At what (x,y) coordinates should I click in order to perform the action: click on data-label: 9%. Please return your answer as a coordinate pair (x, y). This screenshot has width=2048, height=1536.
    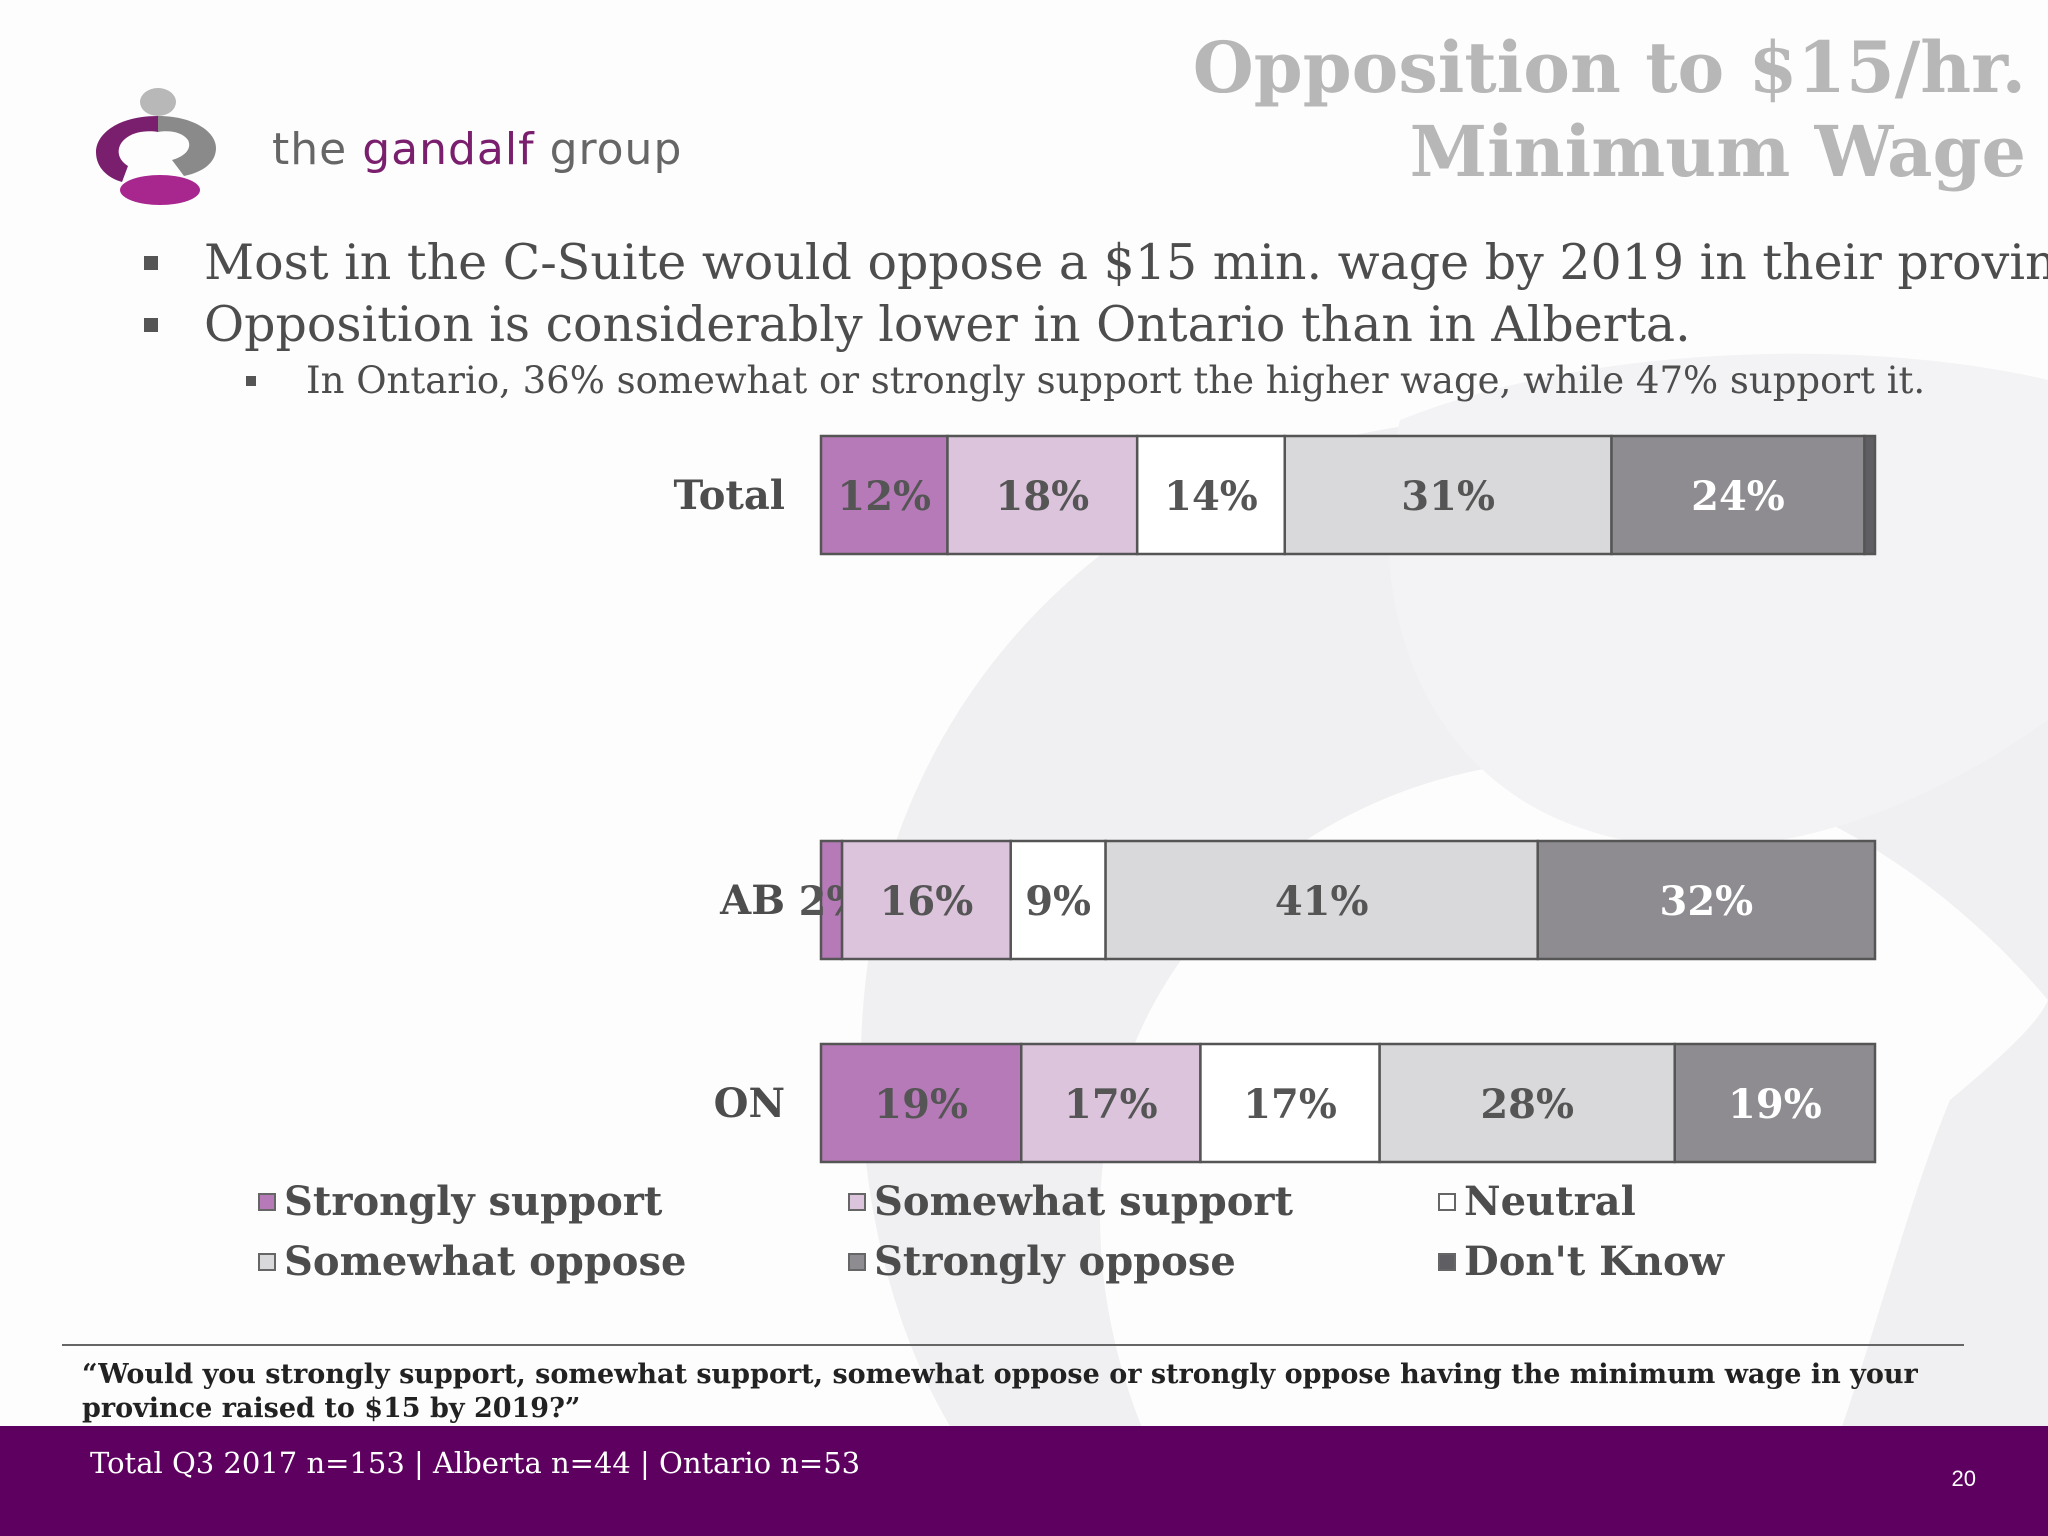
    Looking at the image, I should click on (1058, 901).